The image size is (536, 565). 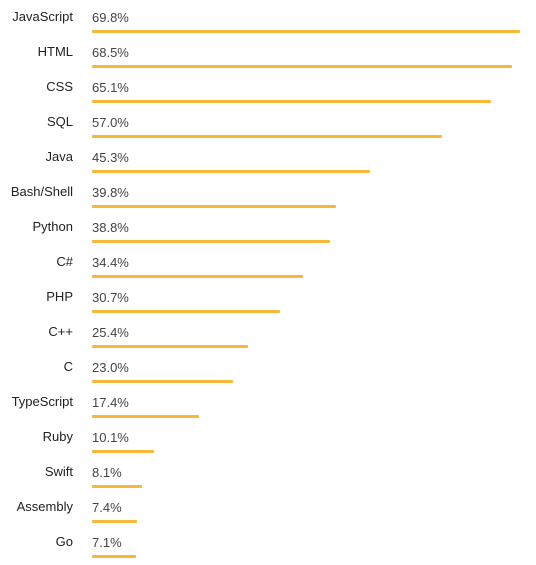 I want to click on bar-row: HTML 68.5%, so click(x=268, y=57).